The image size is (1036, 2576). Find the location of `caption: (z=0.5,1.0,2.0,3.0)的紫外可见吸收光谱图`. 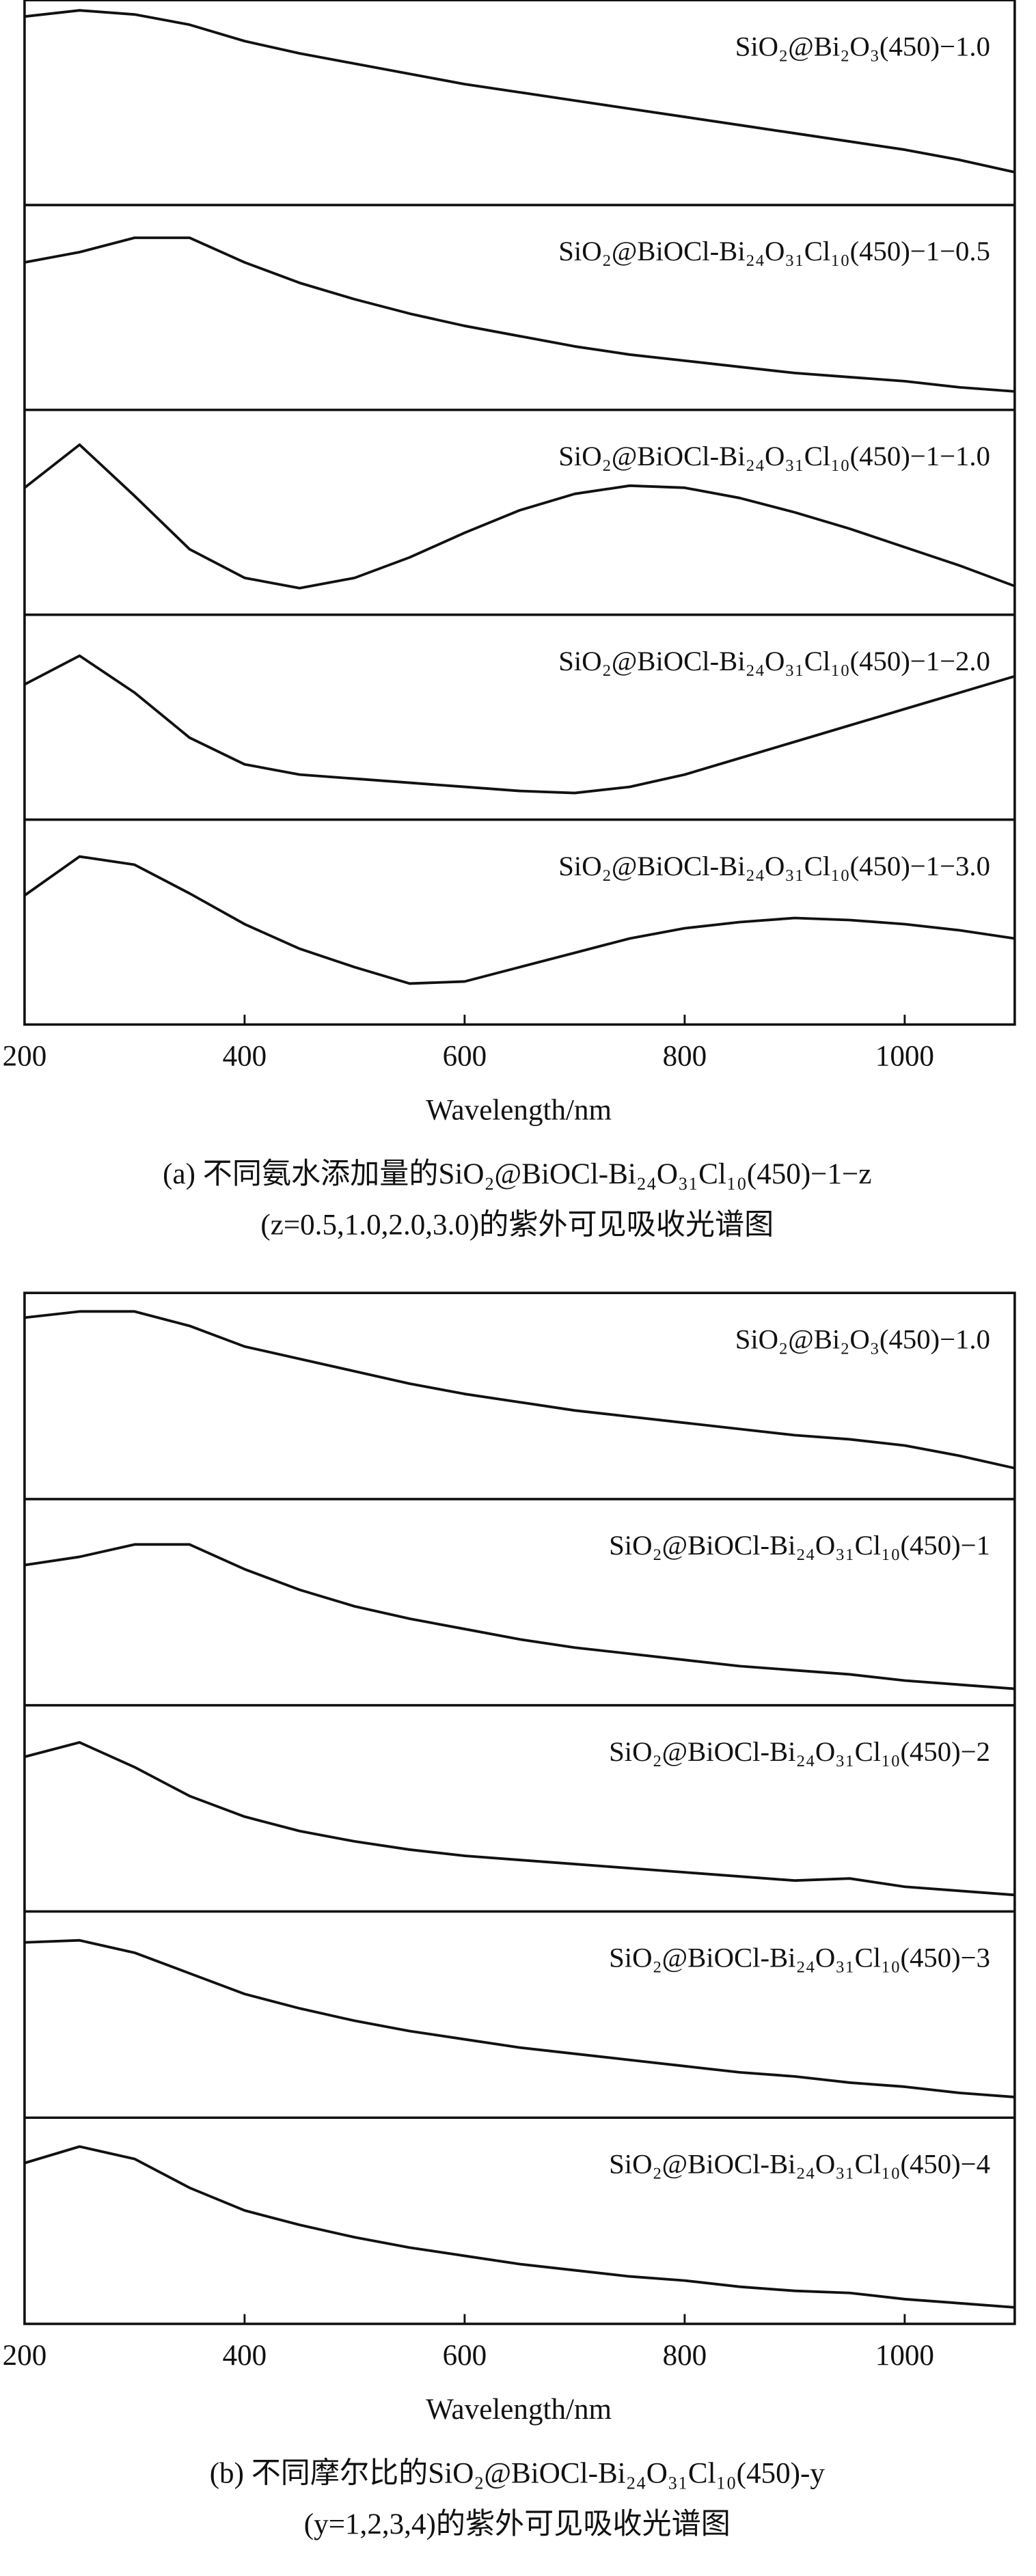

caption: (z=0.5,1.0,2.0,3.0)的紫外可见吸收光谱图 is located at coordinates (517, 1225).